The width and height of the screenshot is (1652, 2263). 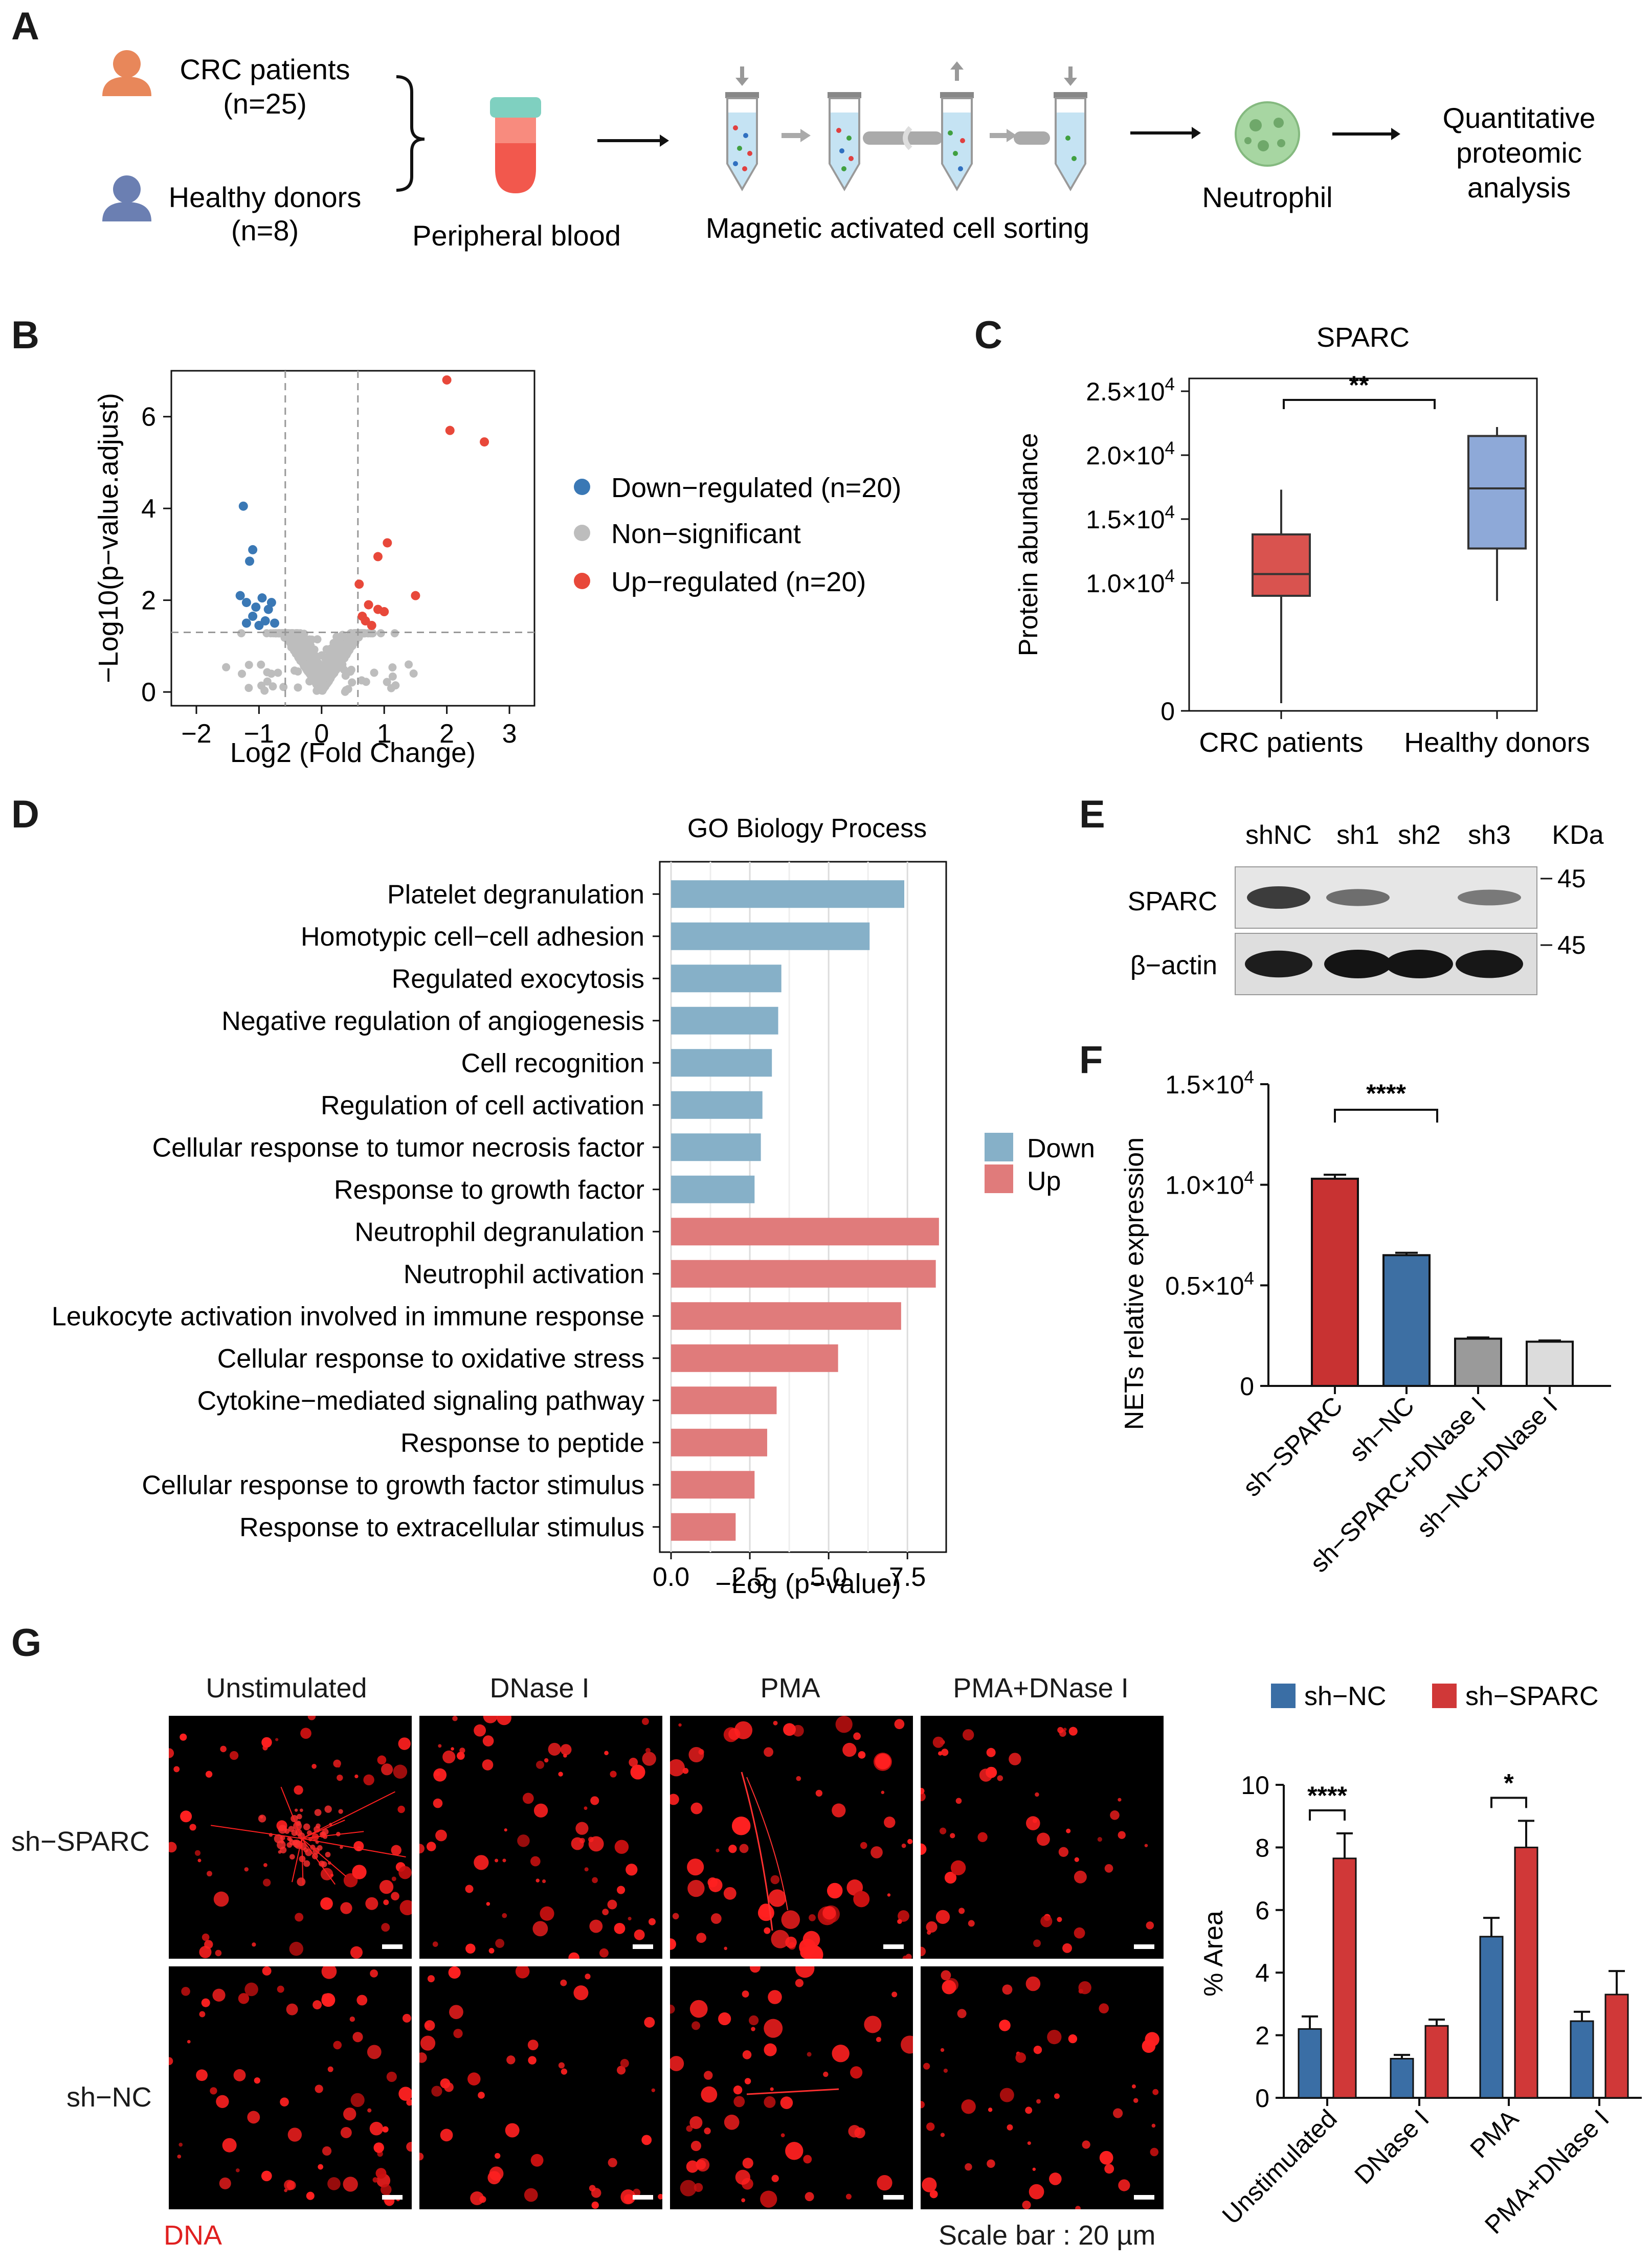 I want to click on nets-bars, so click(x=1442, y=1280).